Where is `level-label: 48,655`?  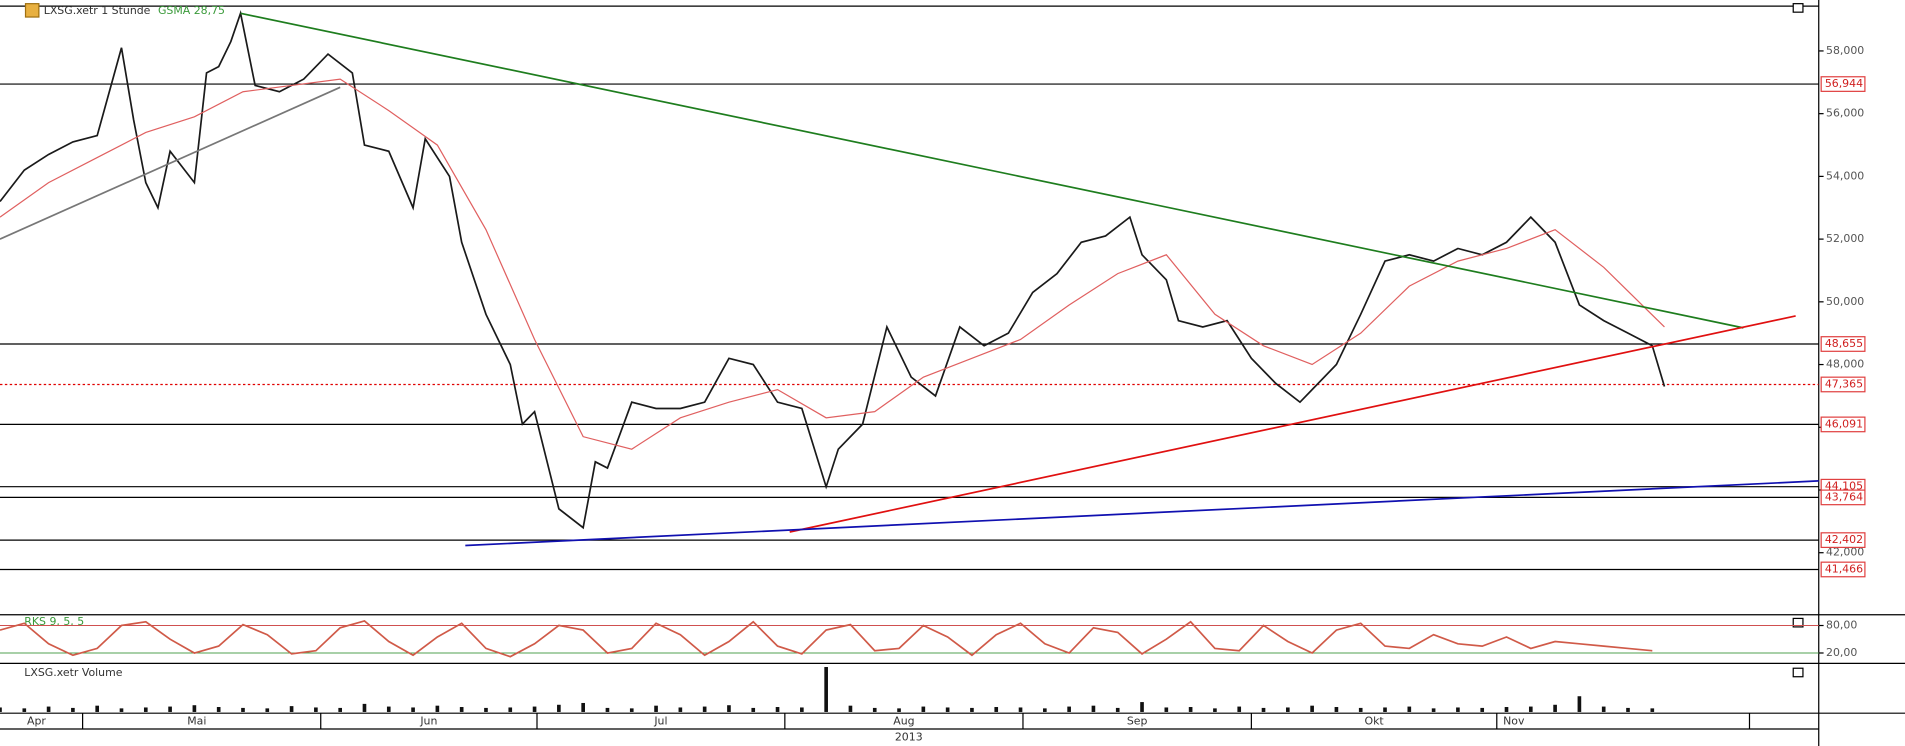 level-label: 48,655 is located at coordinates (1844, 343).